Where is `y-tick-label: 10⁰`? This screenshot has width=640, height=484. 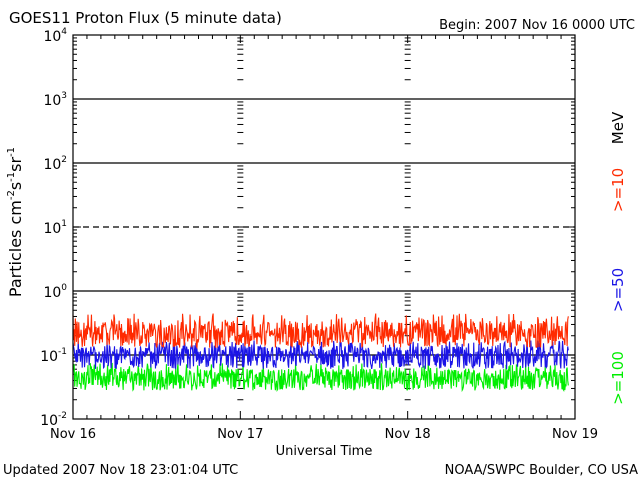
y-tick-label: 10⁰ is located at coordinates (55, 292).